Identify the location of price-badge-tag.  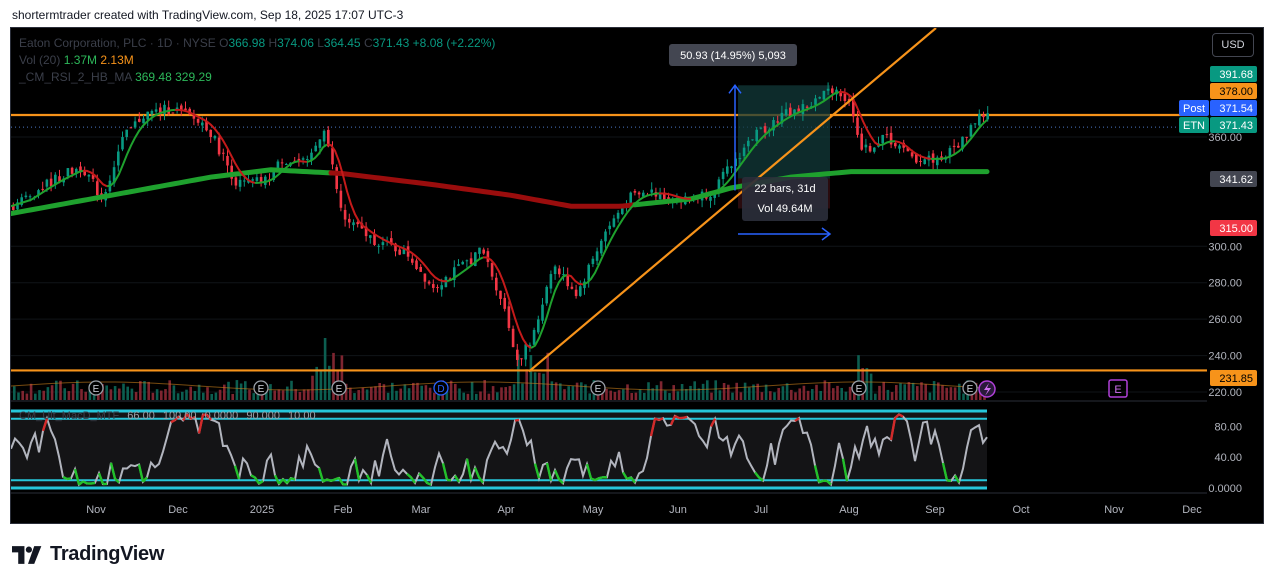
(1194, 108).